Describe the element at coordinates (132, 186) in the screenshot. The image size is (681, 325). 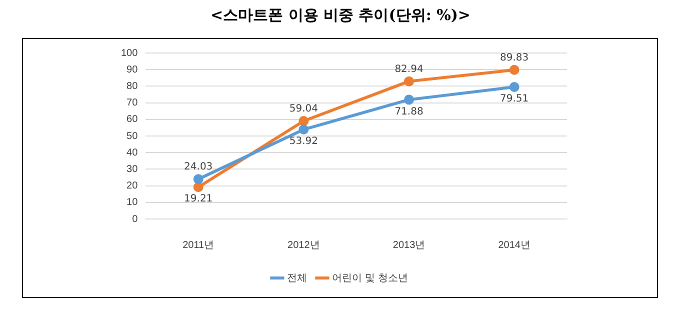
I see `y-tick-label: 20` at that location.